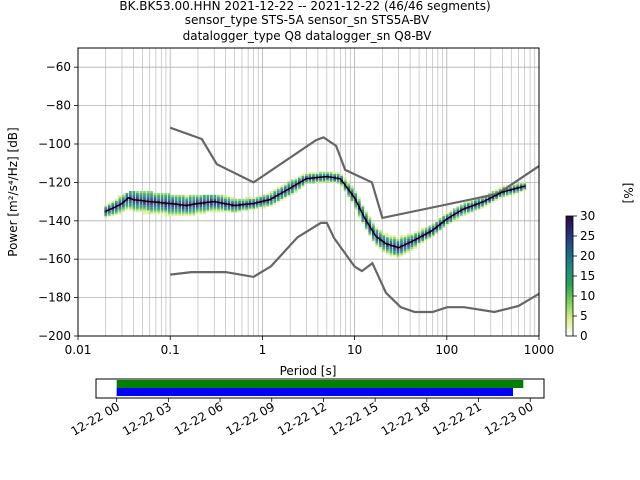  What do you see at coordinates (54, 144) in the screenshot?
I see `y-tick-label: −100` at bounding box center [54, 144].